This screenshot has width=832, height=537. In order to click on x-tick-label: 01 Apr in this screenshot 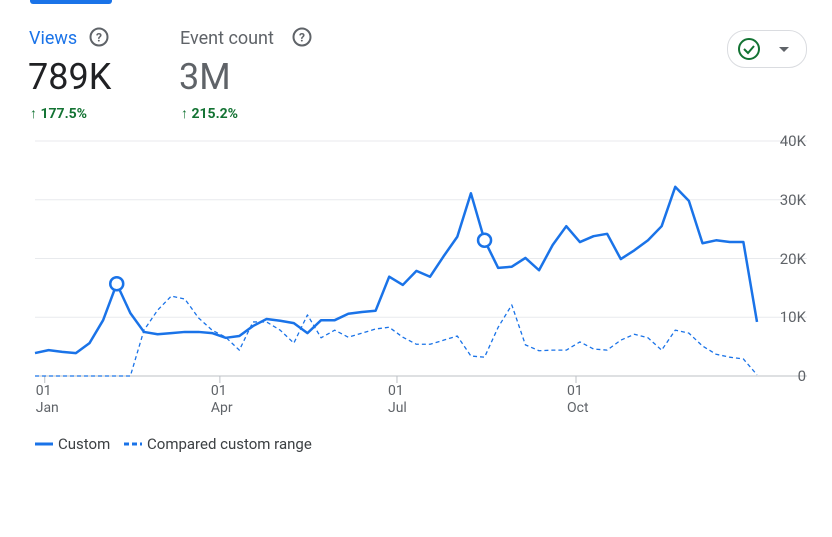, I will do `click(221, 399)`.